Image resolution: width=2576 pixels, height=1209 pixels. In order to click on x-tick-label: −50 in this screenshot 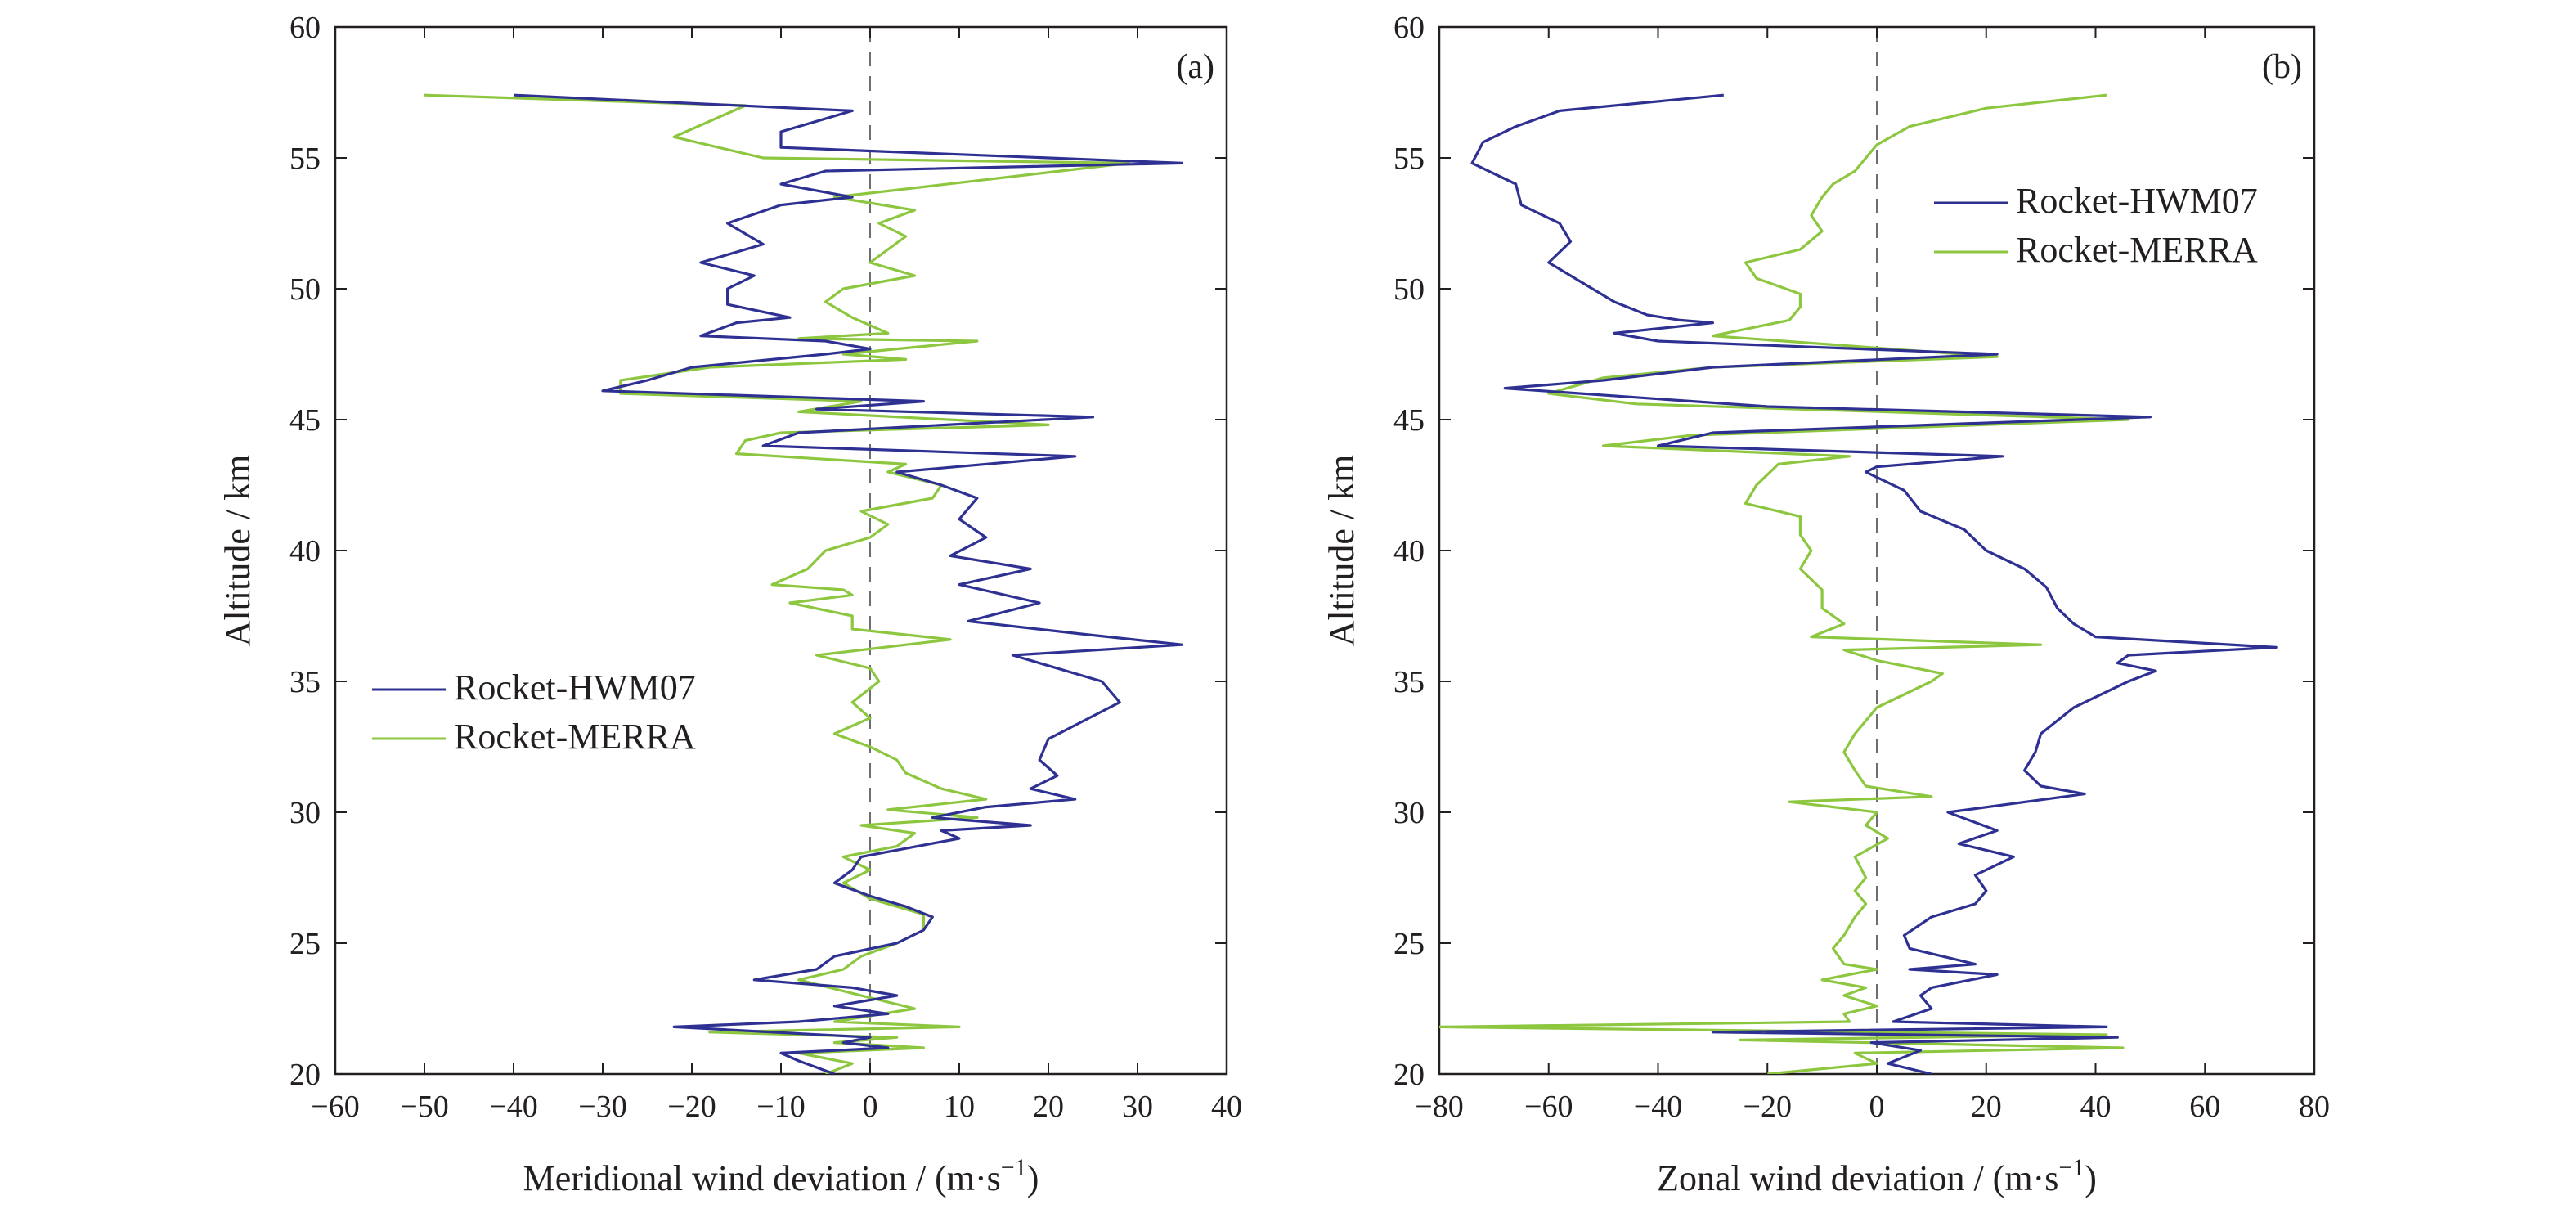, I will do `click(424, 1107)`.